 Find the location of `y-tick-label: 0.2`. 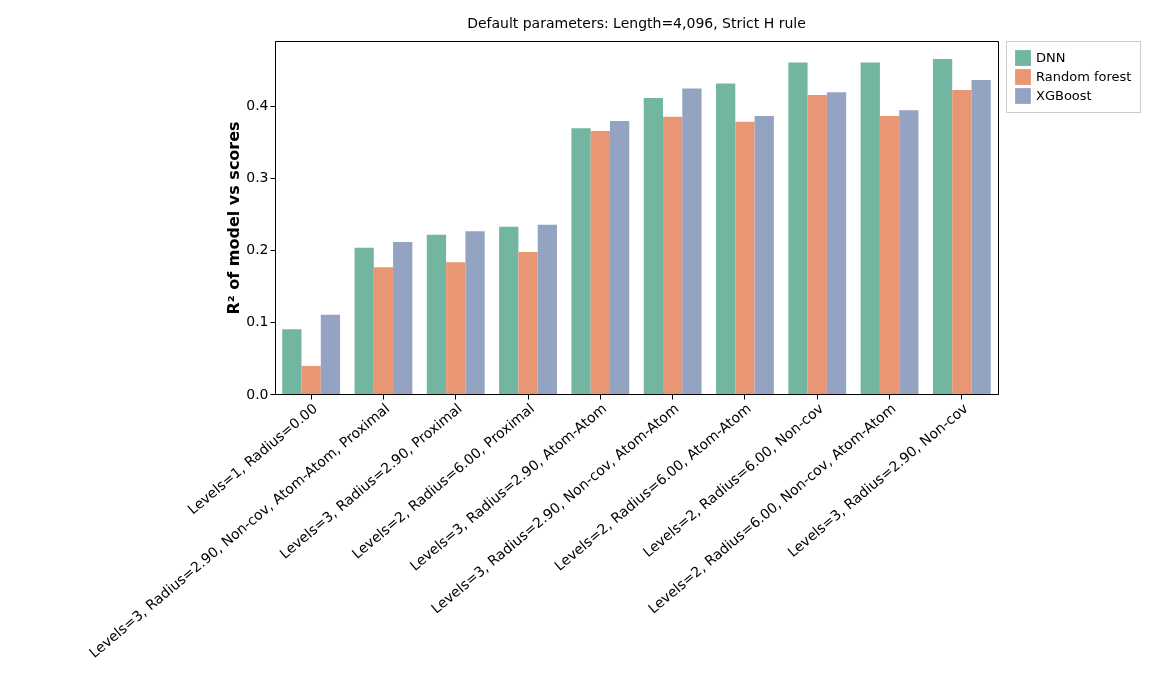

y-tick-label: 0.2 is located at coordinates (257, 249).